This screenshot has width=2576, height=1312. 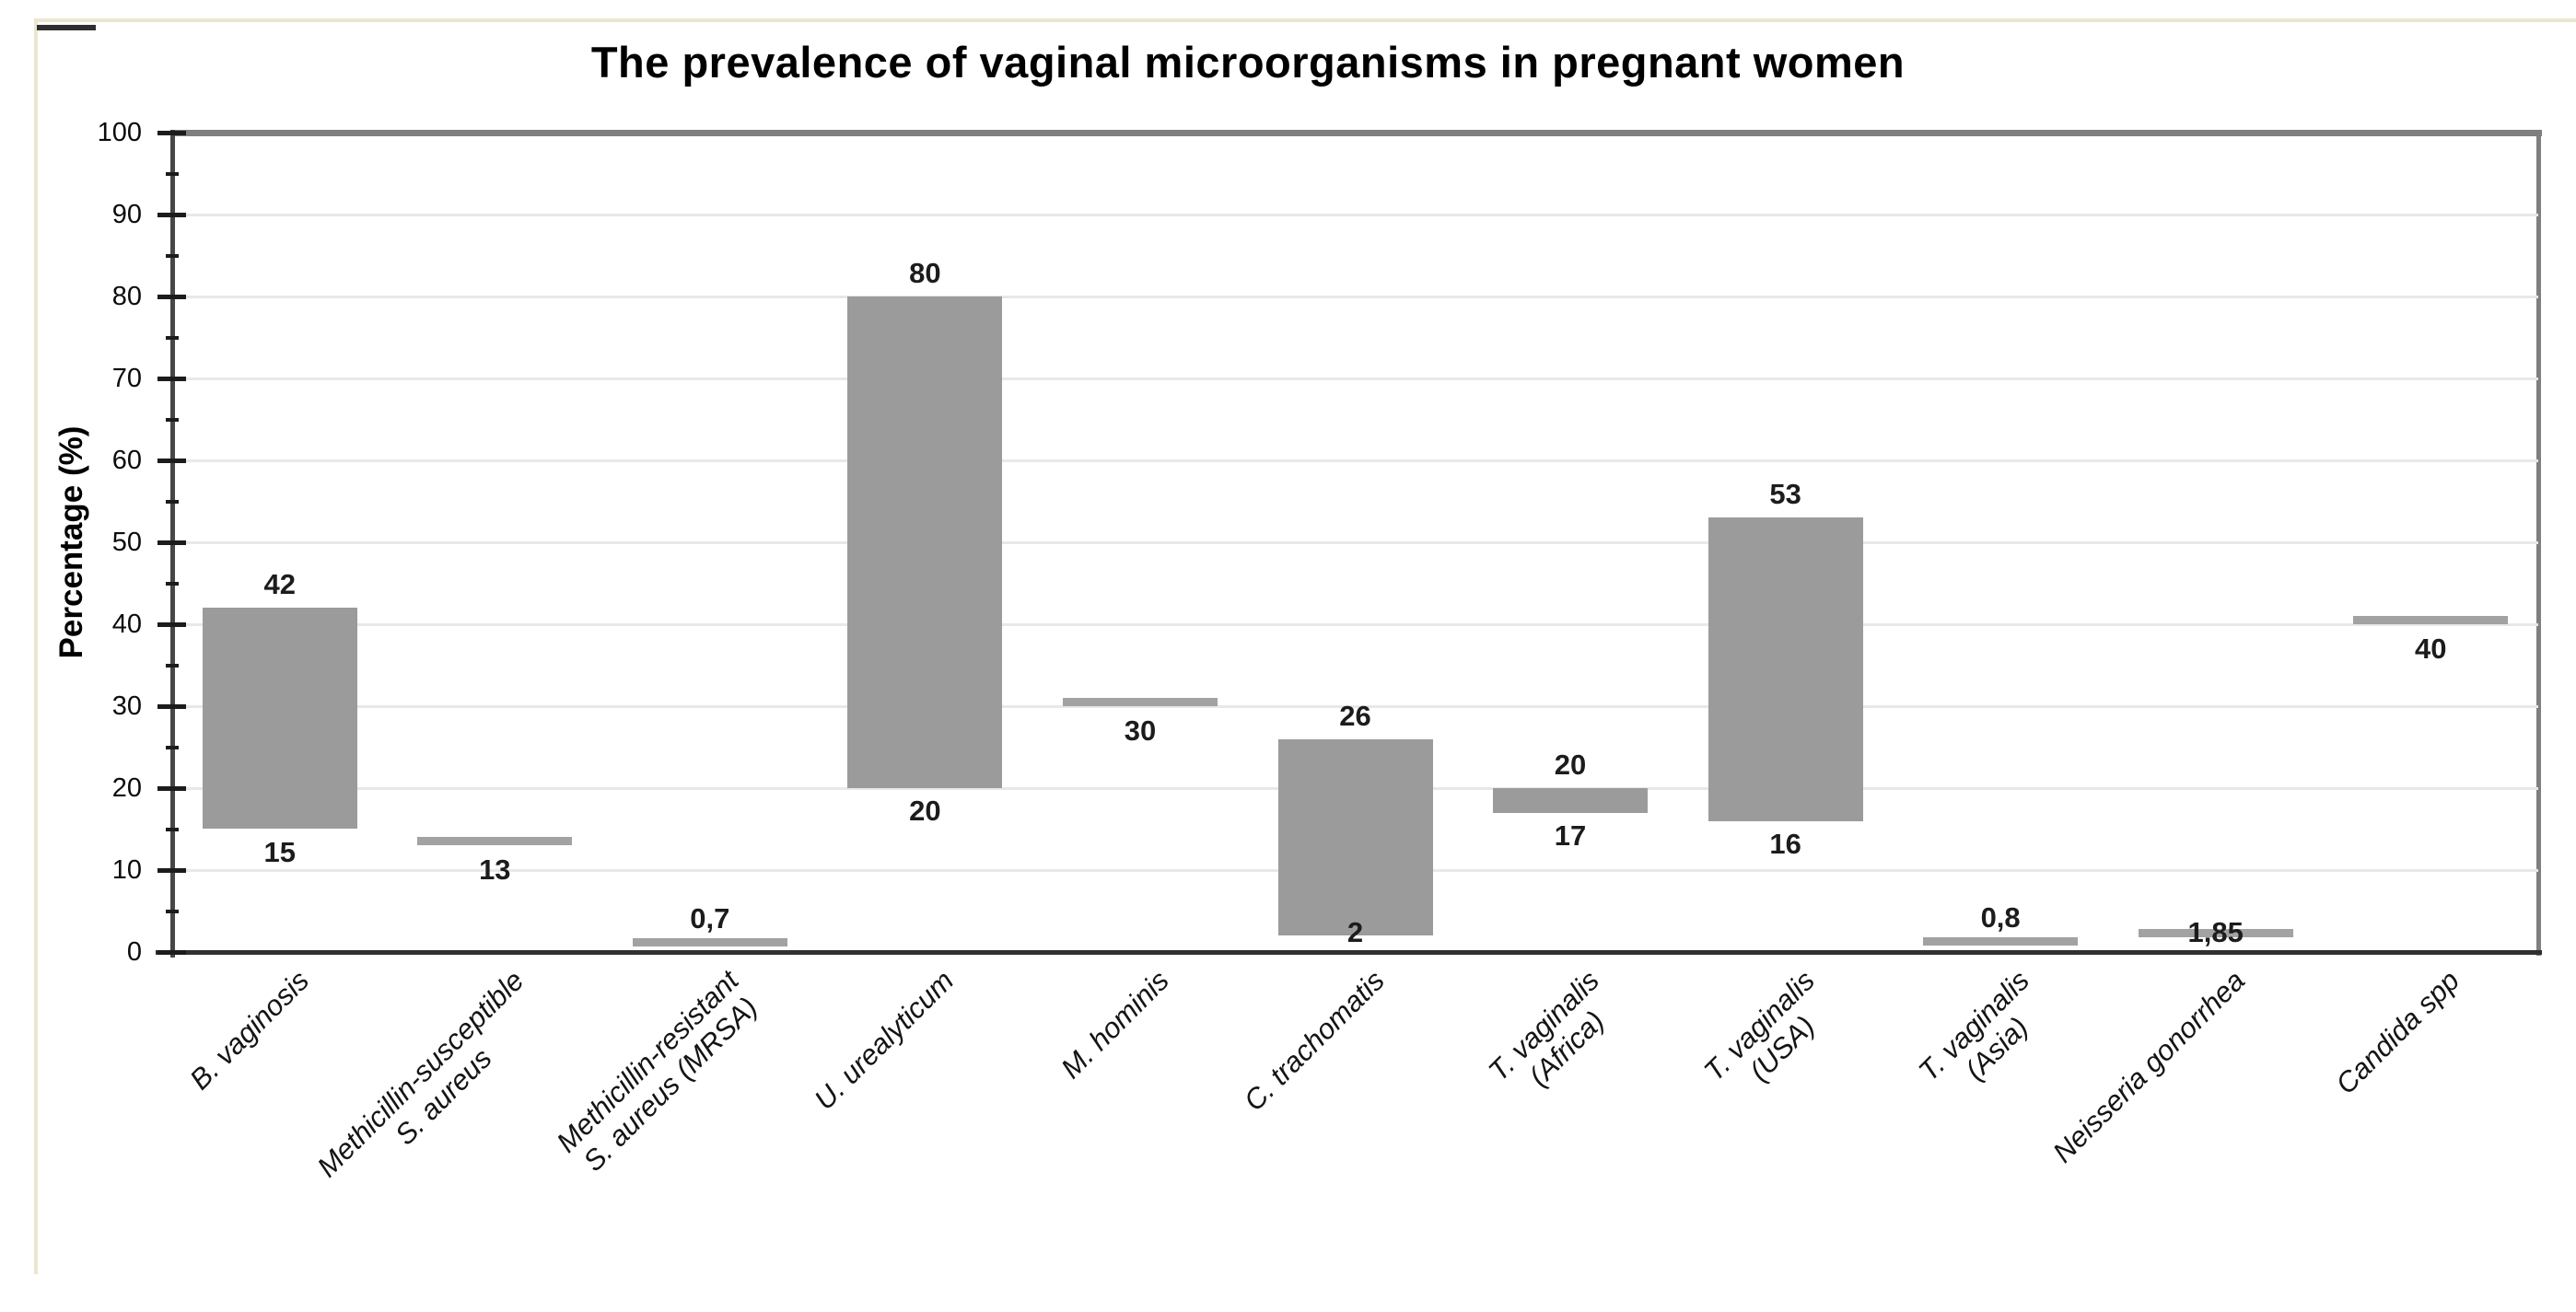 I want to click on x-category-label-3: Methicillin-resistant S. aureus (MRSA), so click(x=657, y=1071).